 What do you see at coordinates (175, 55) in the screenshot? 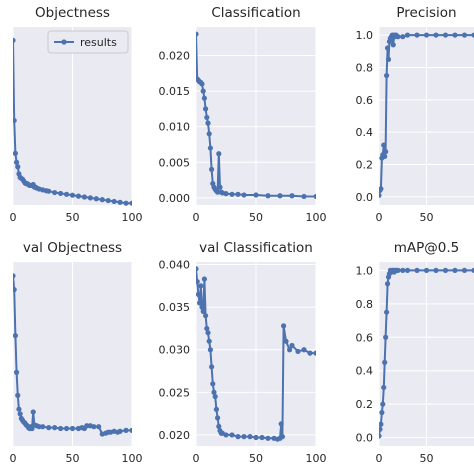
I see `y-tick-label: 0.020` at bounding box center [175, 55].